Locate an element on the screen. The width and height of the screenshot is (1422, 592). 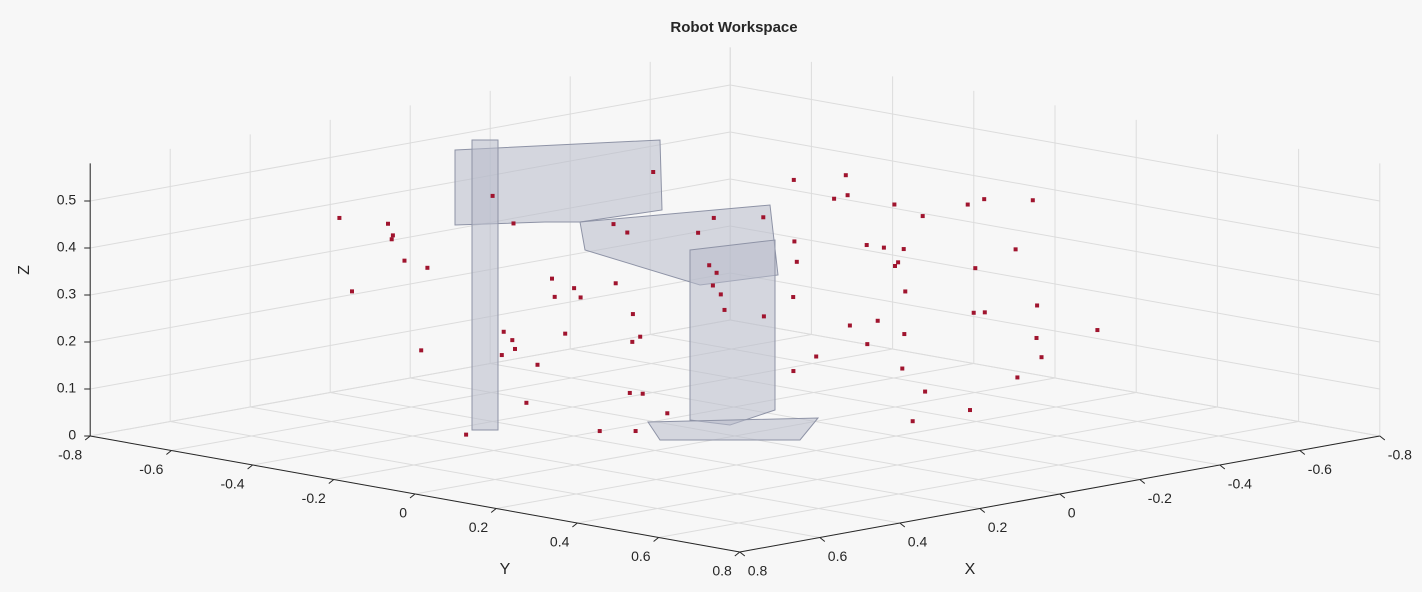
y-axis-label: Y is located at coordinates (505, 569).